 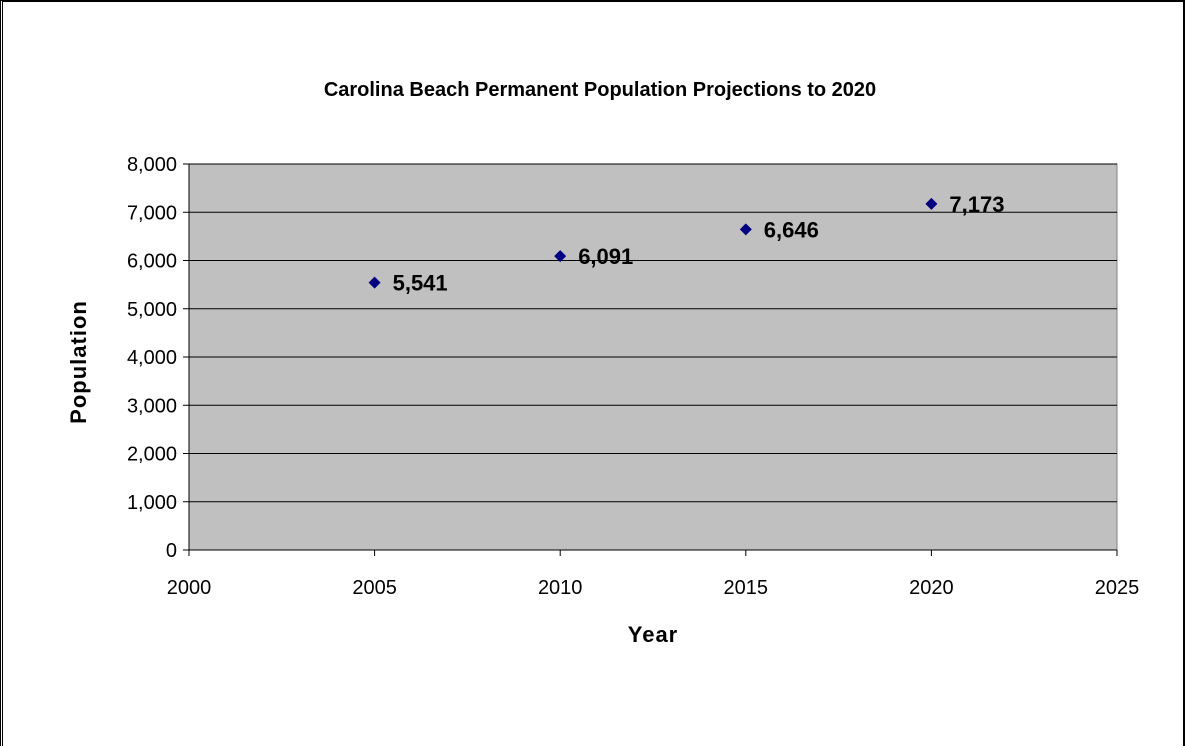 What do you see at coordinates (152, 262) in the screenshot?
I see `y-tick-label: 6,000` at bounding box center [152, 262].